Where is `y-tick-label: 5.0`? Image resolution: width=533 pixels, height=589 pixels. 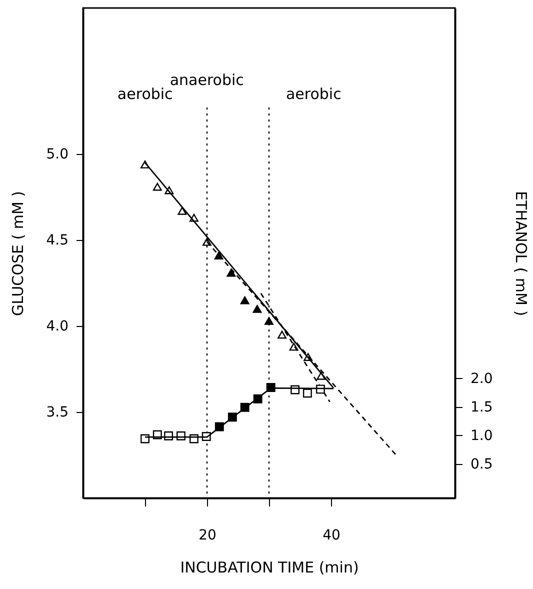
y-tick-label: 5.0 is located at coordinates (57, 154).